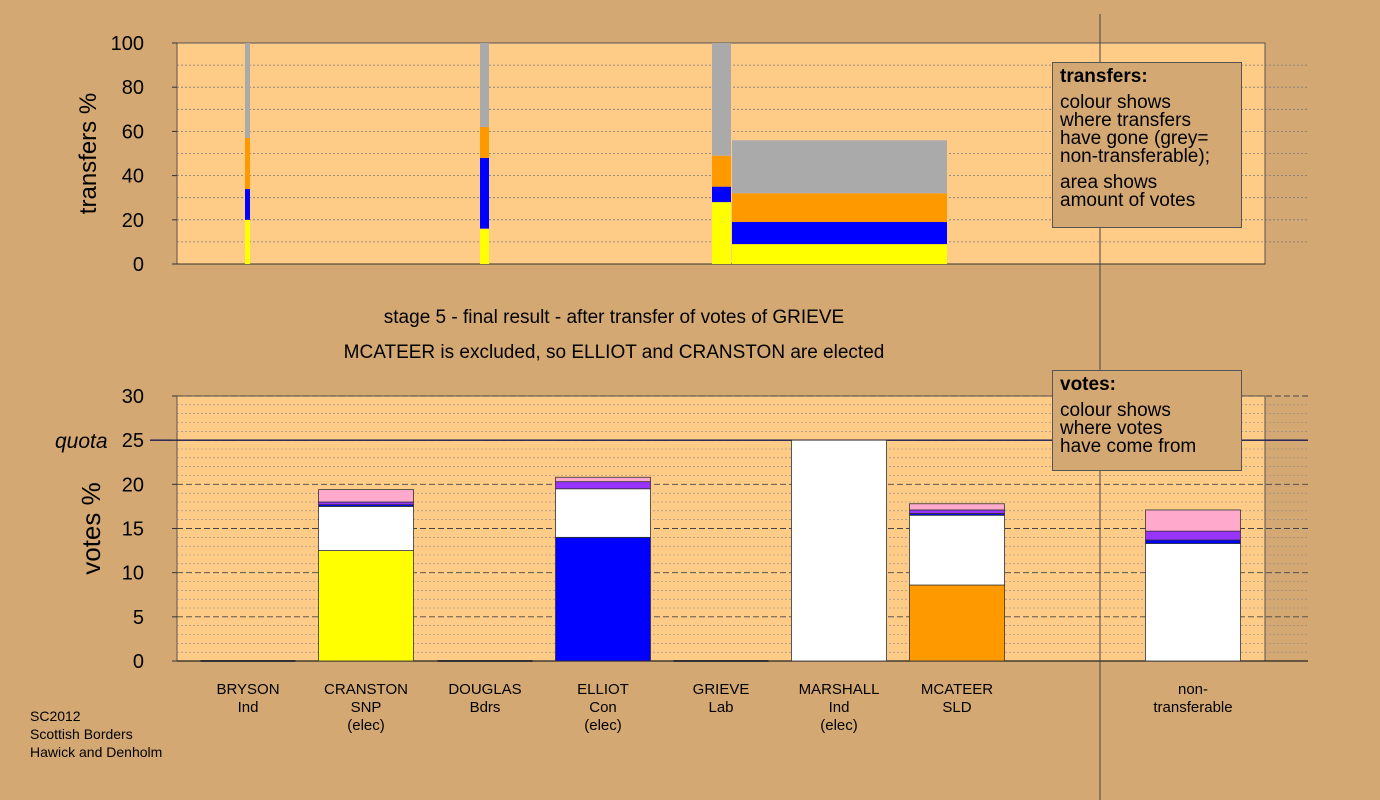 The image size is (1380, 800). Describe the element at coordinates (366, 689) in the screenshot. I see `candidate-label: CRANSTON` at that location.